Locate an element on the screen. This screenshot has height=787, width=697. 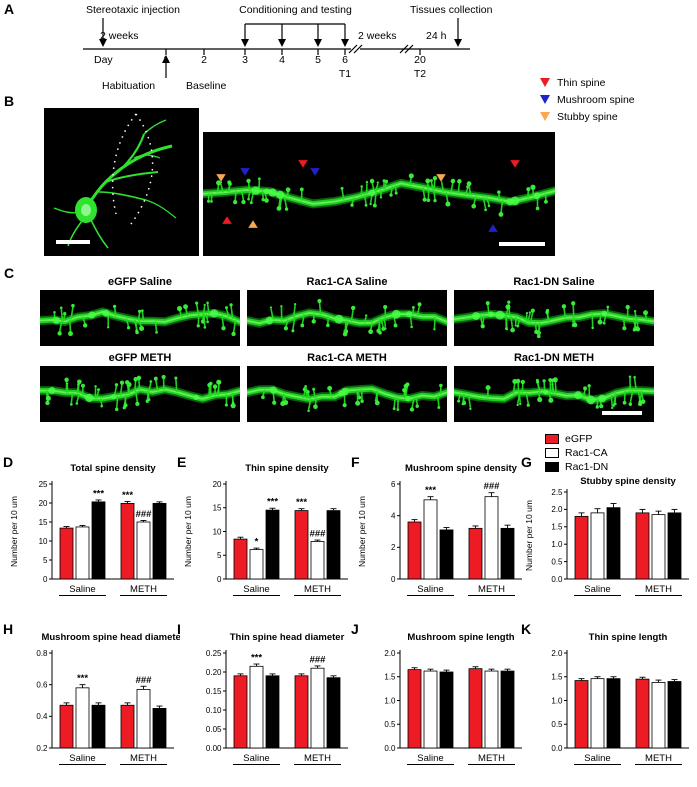
y-tick-label: 0.2 is located at coordinates (42, 748).